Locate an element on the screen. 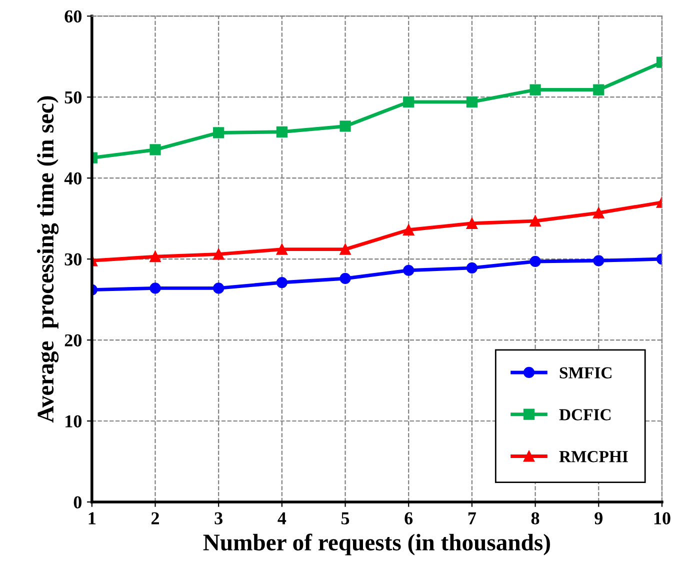 The height and width of the screenshot is (575, 691). x-tick-label: 10 is located at coordinates (662, 518).